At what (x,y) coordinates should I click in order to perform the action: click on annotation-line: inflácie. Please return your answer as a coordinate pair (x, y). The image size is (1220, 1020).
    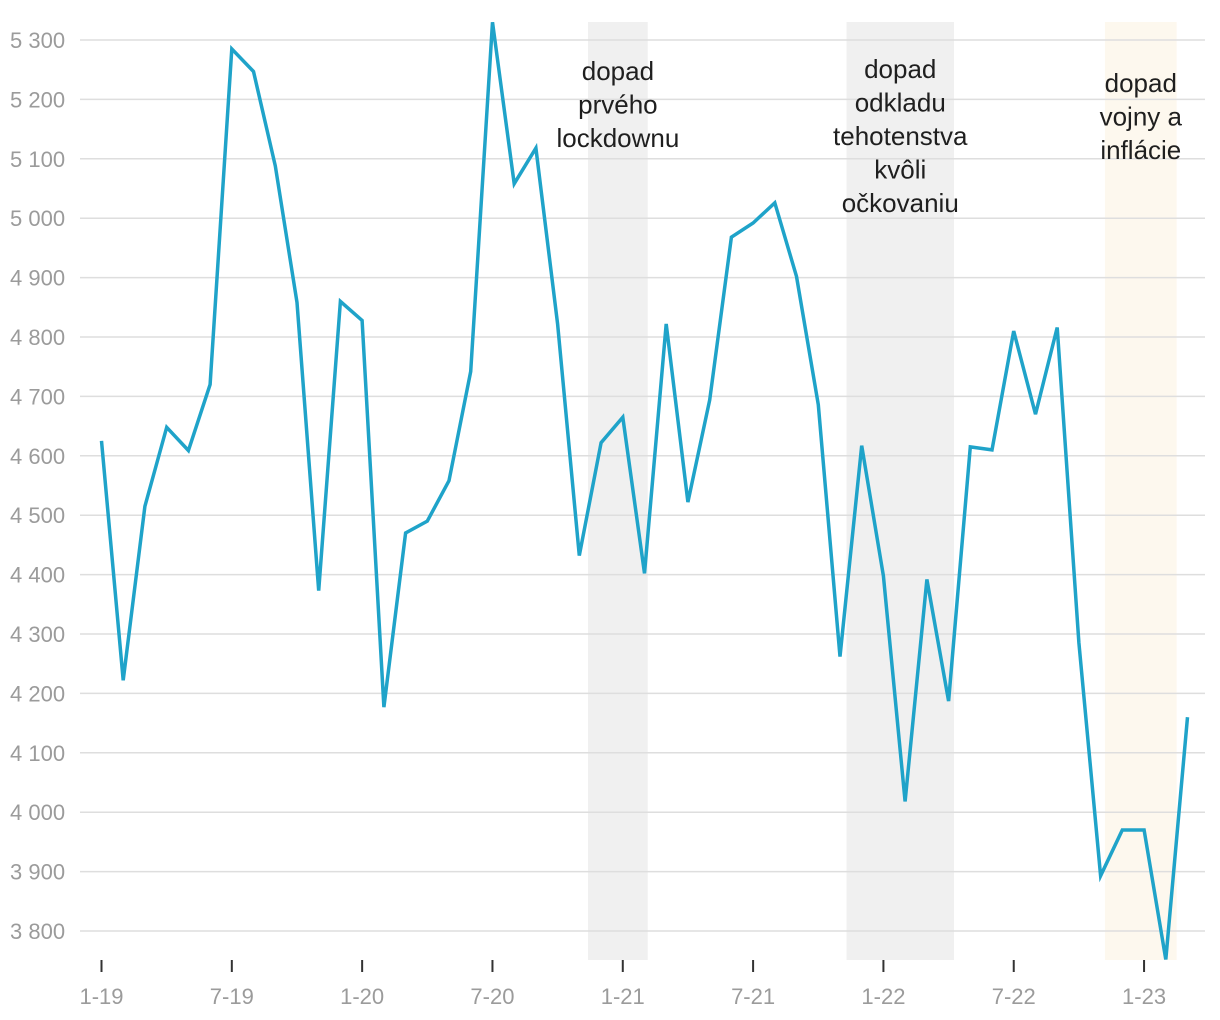
    Looking at the image, I should click on (1140, 150).